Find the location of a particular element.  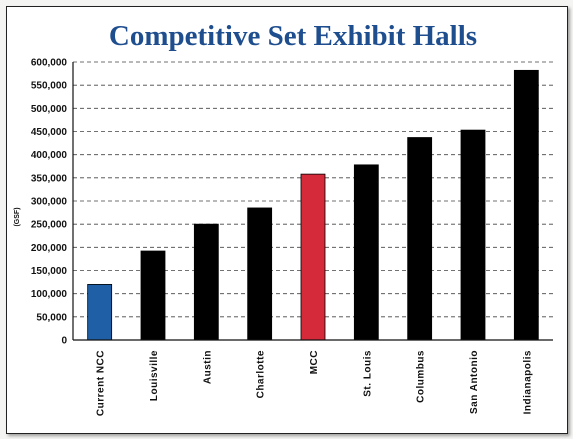

x-tick-label: San Antonio is located at coordinates (474, 382).